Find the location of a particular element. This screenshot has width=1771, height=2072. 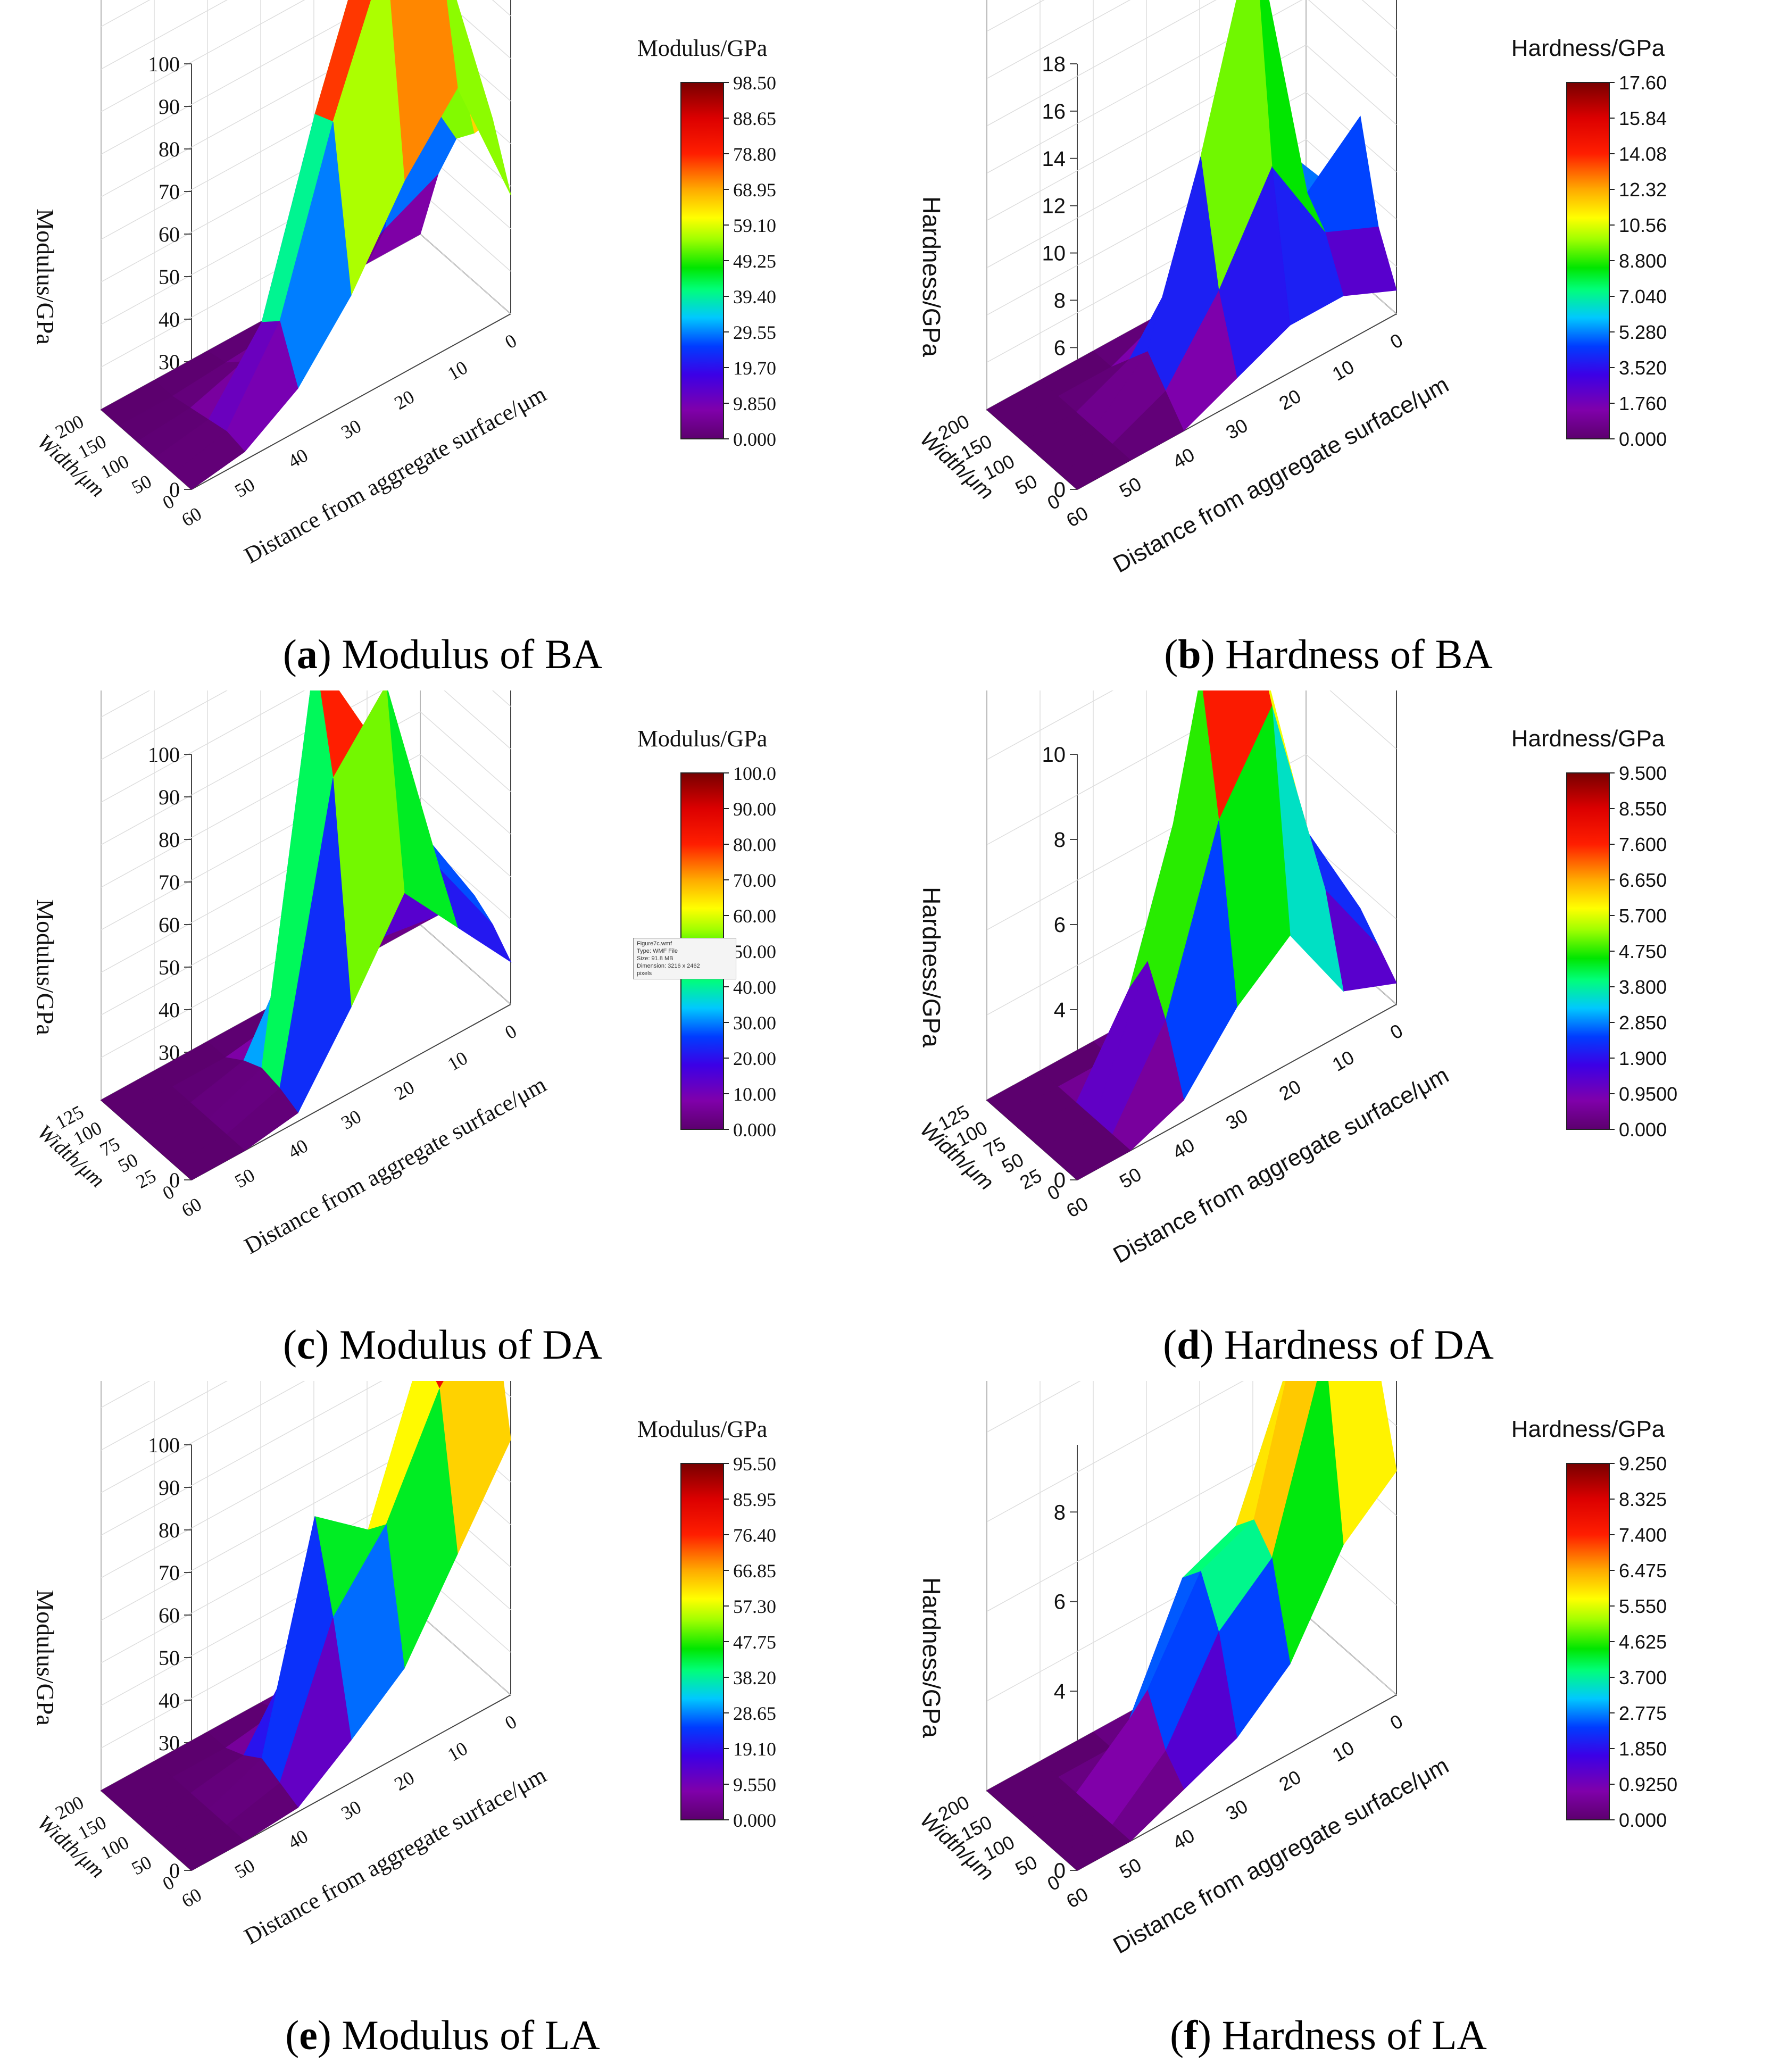

colorbar-tick-label: 85.95 is located at coordinates (754, 1499).